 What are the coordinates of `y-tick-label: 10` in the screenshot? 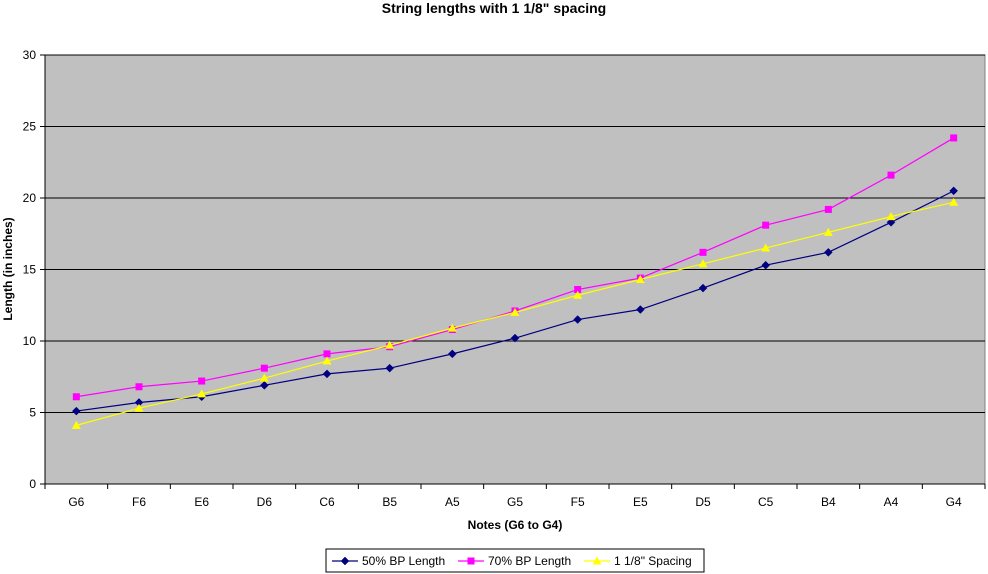 It's located at (30, 341).